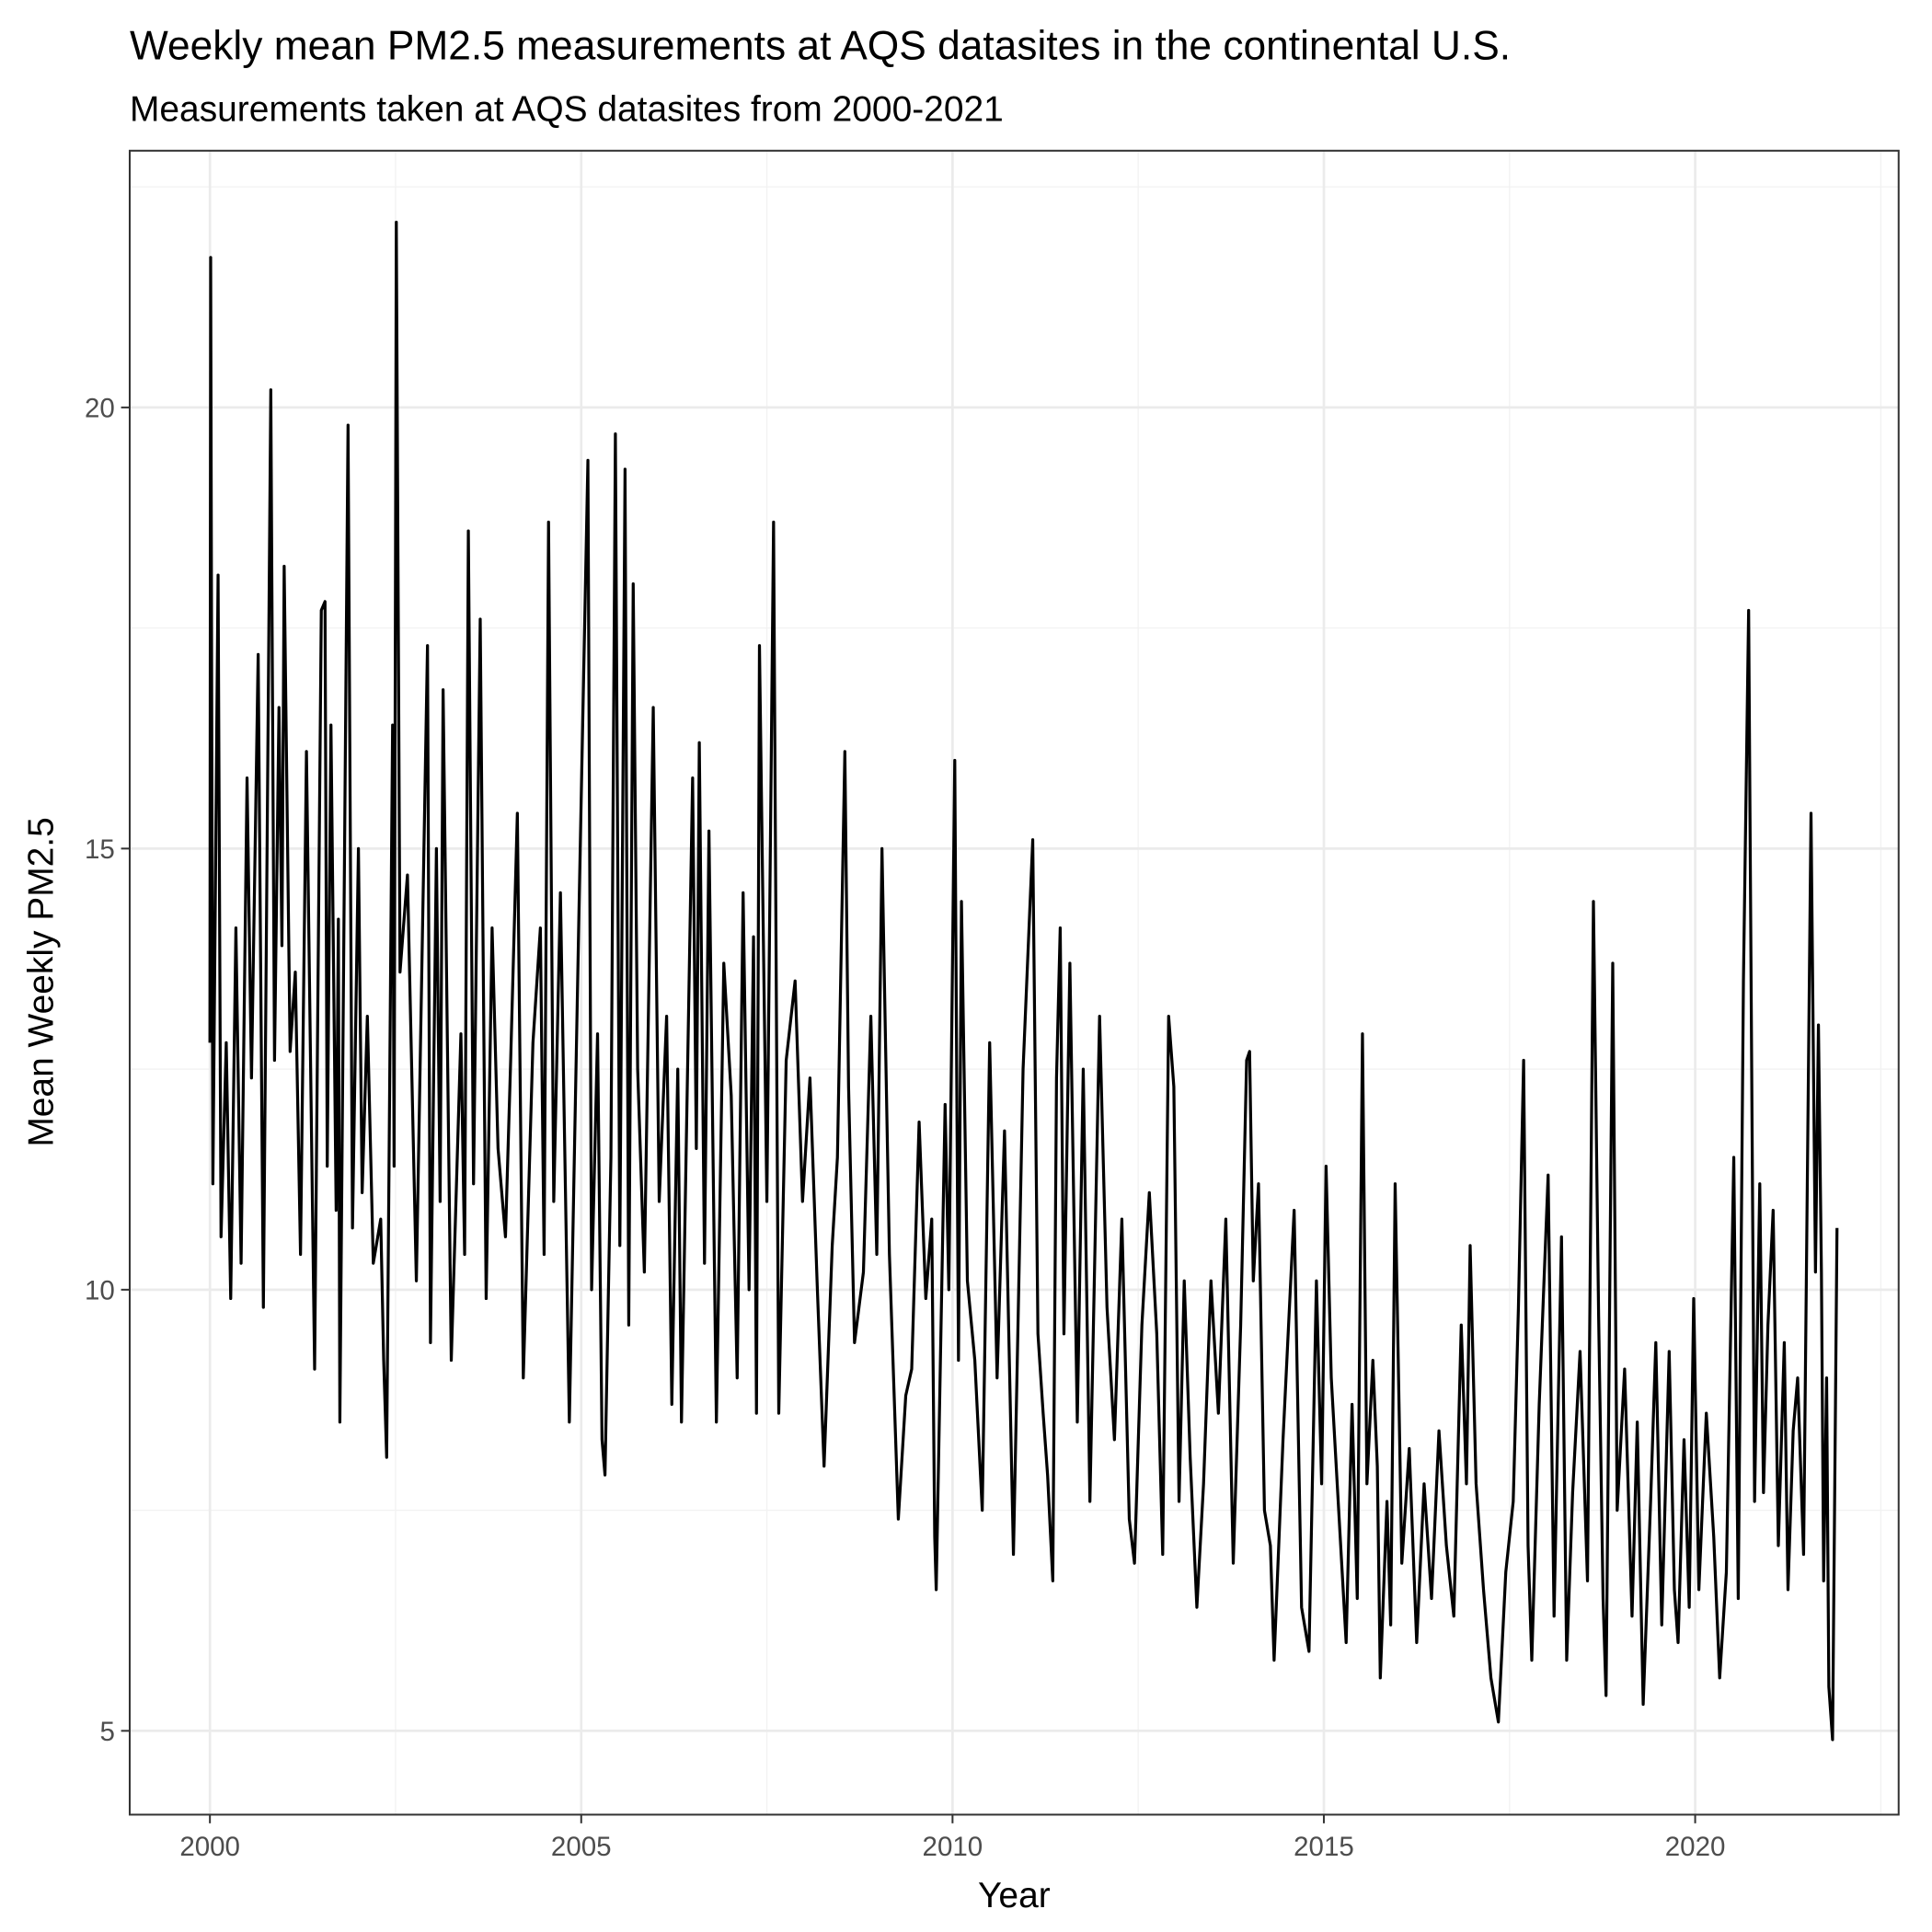 The image size is (1932, 1932). What do you see at coordinates (581, 1847) in the screenshot?
I see `x-tick-label: 2005` at bounding box center [581, 1847].